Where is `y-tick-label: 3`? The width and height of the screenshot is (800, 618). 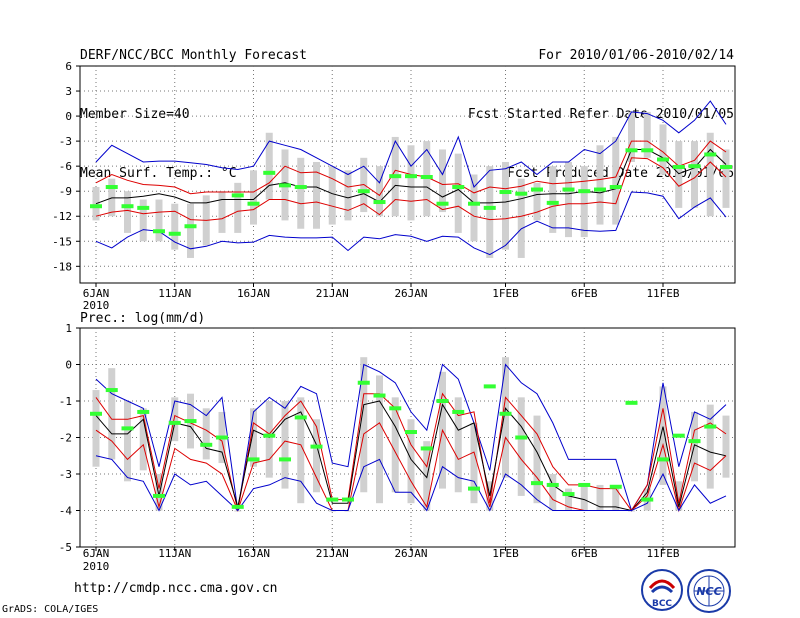 y-tick-label: 3 is located at coordinates (68, 91).